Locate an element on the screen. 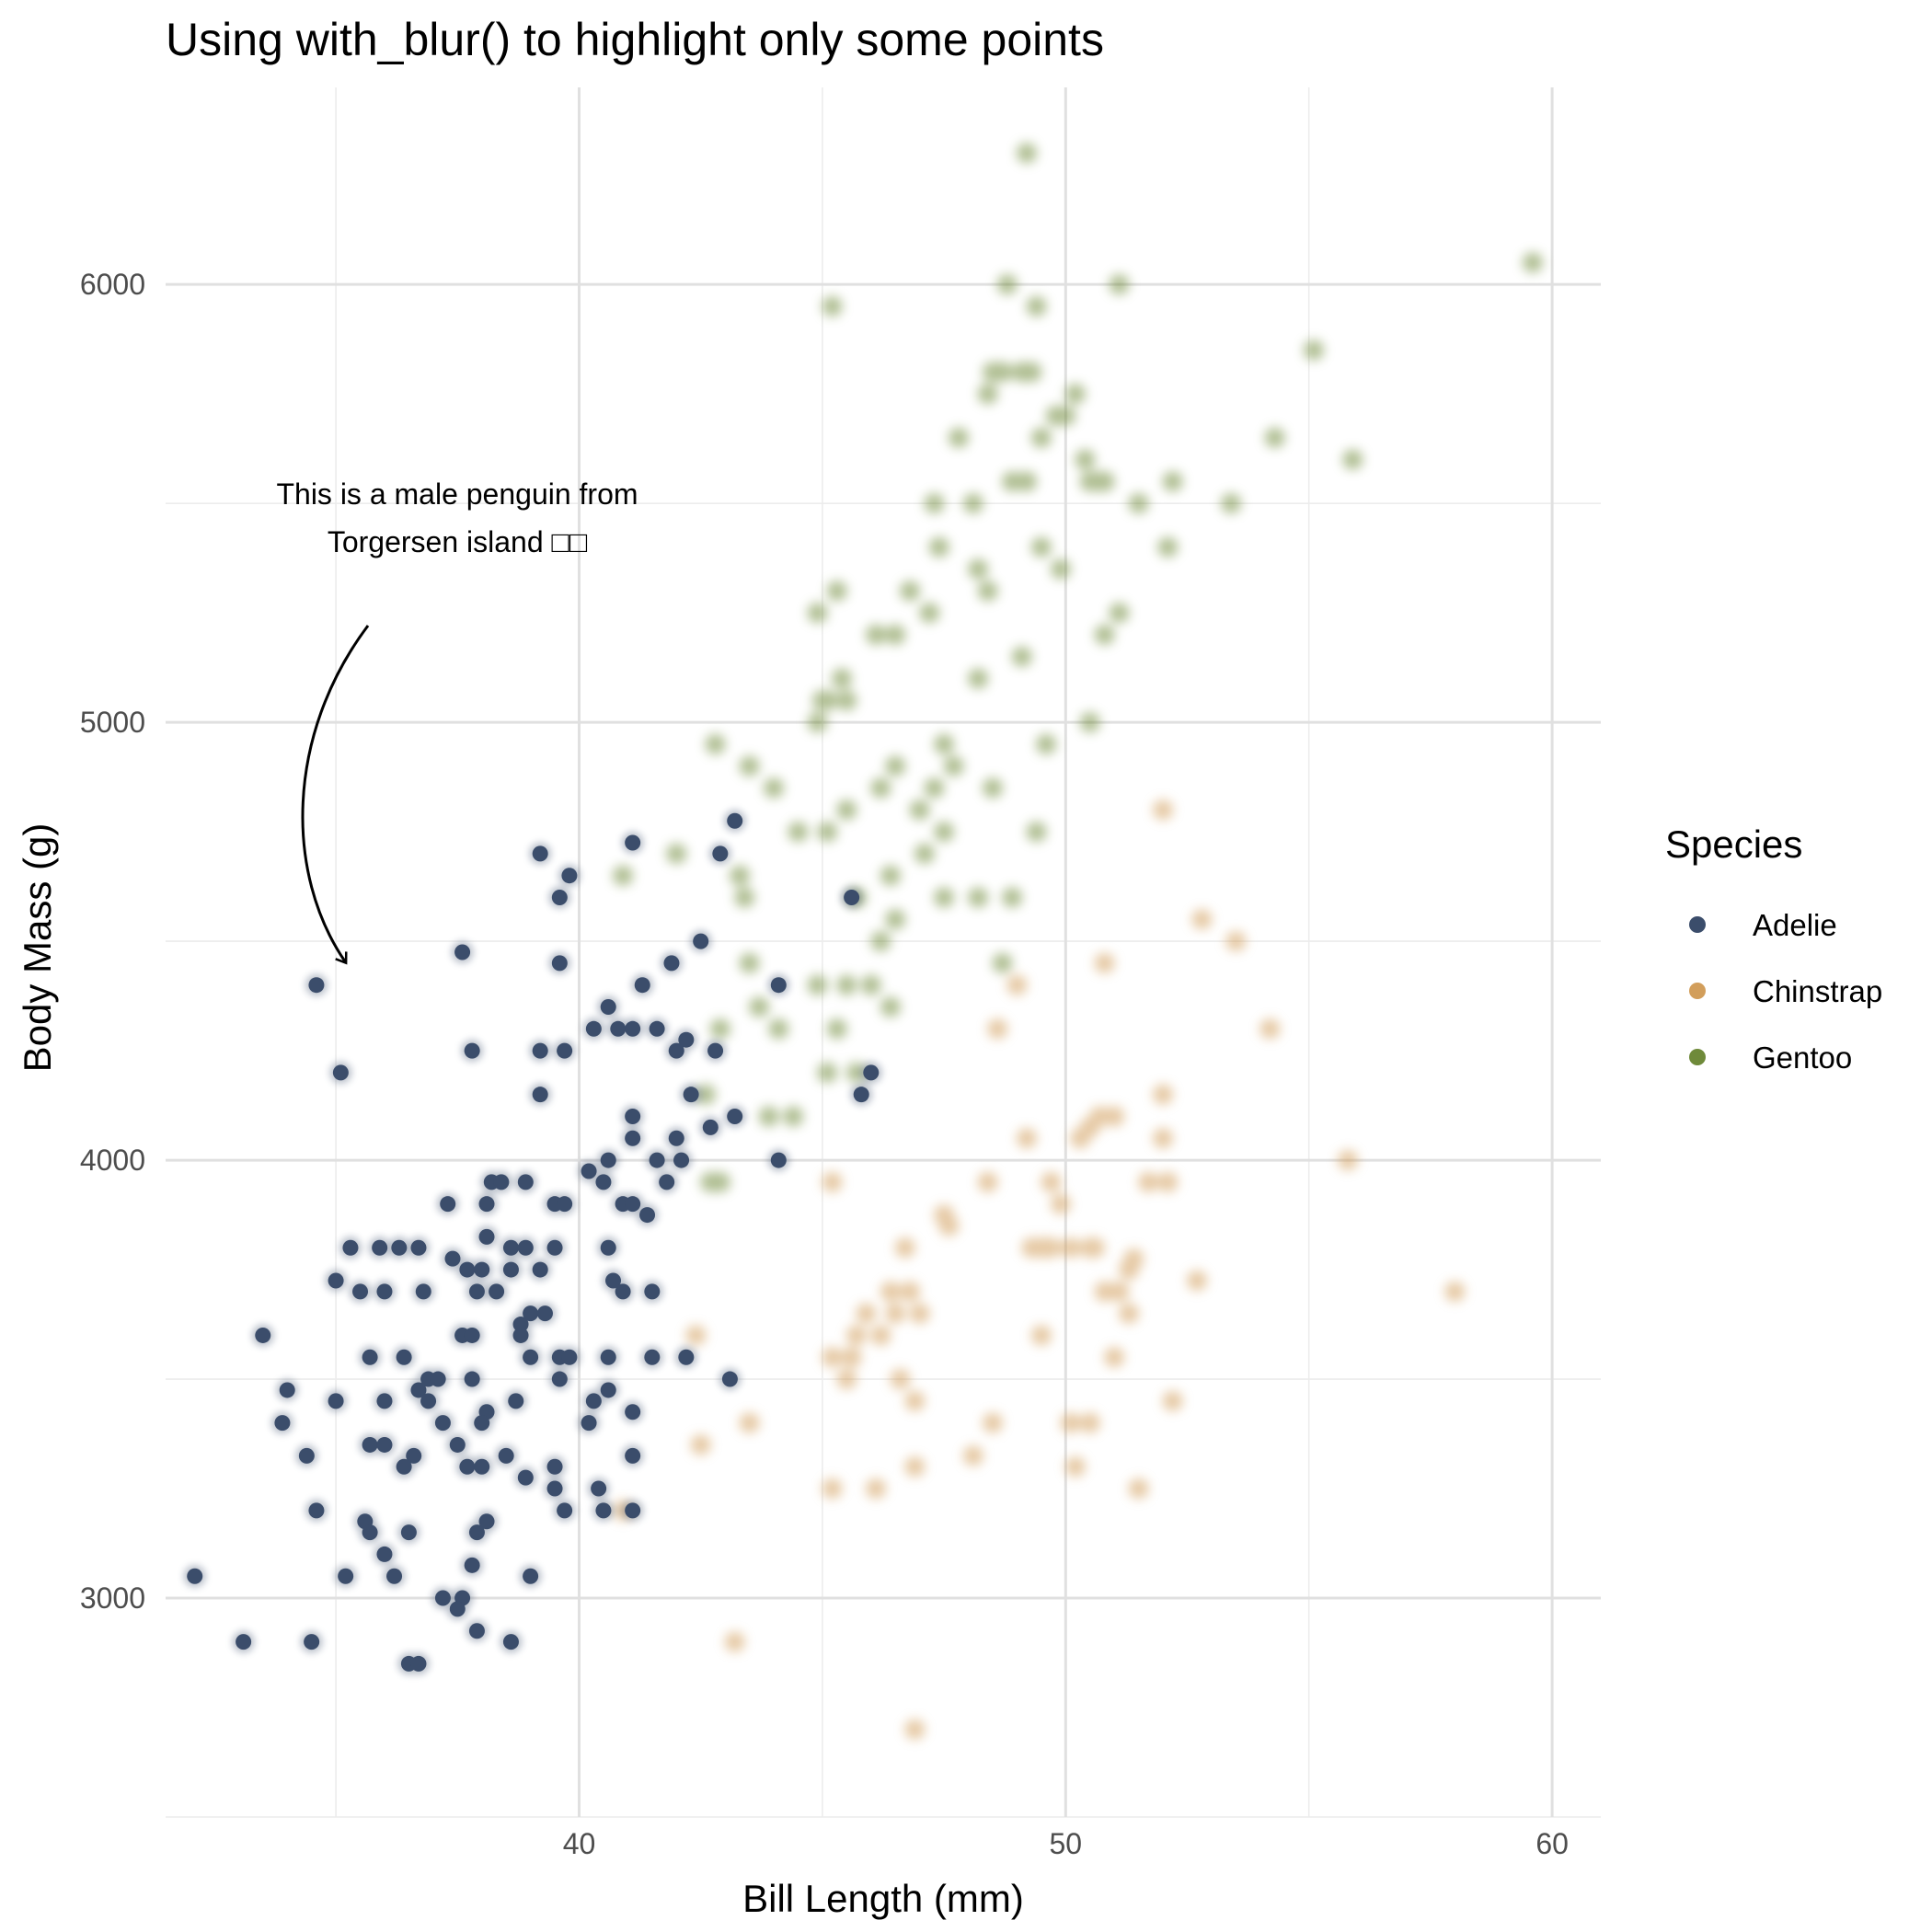 Image resolution: width=1932 pixels, height=1932 pixels. x-axis-title: Bill Length (mm) is located at coordinates (883, 1898).